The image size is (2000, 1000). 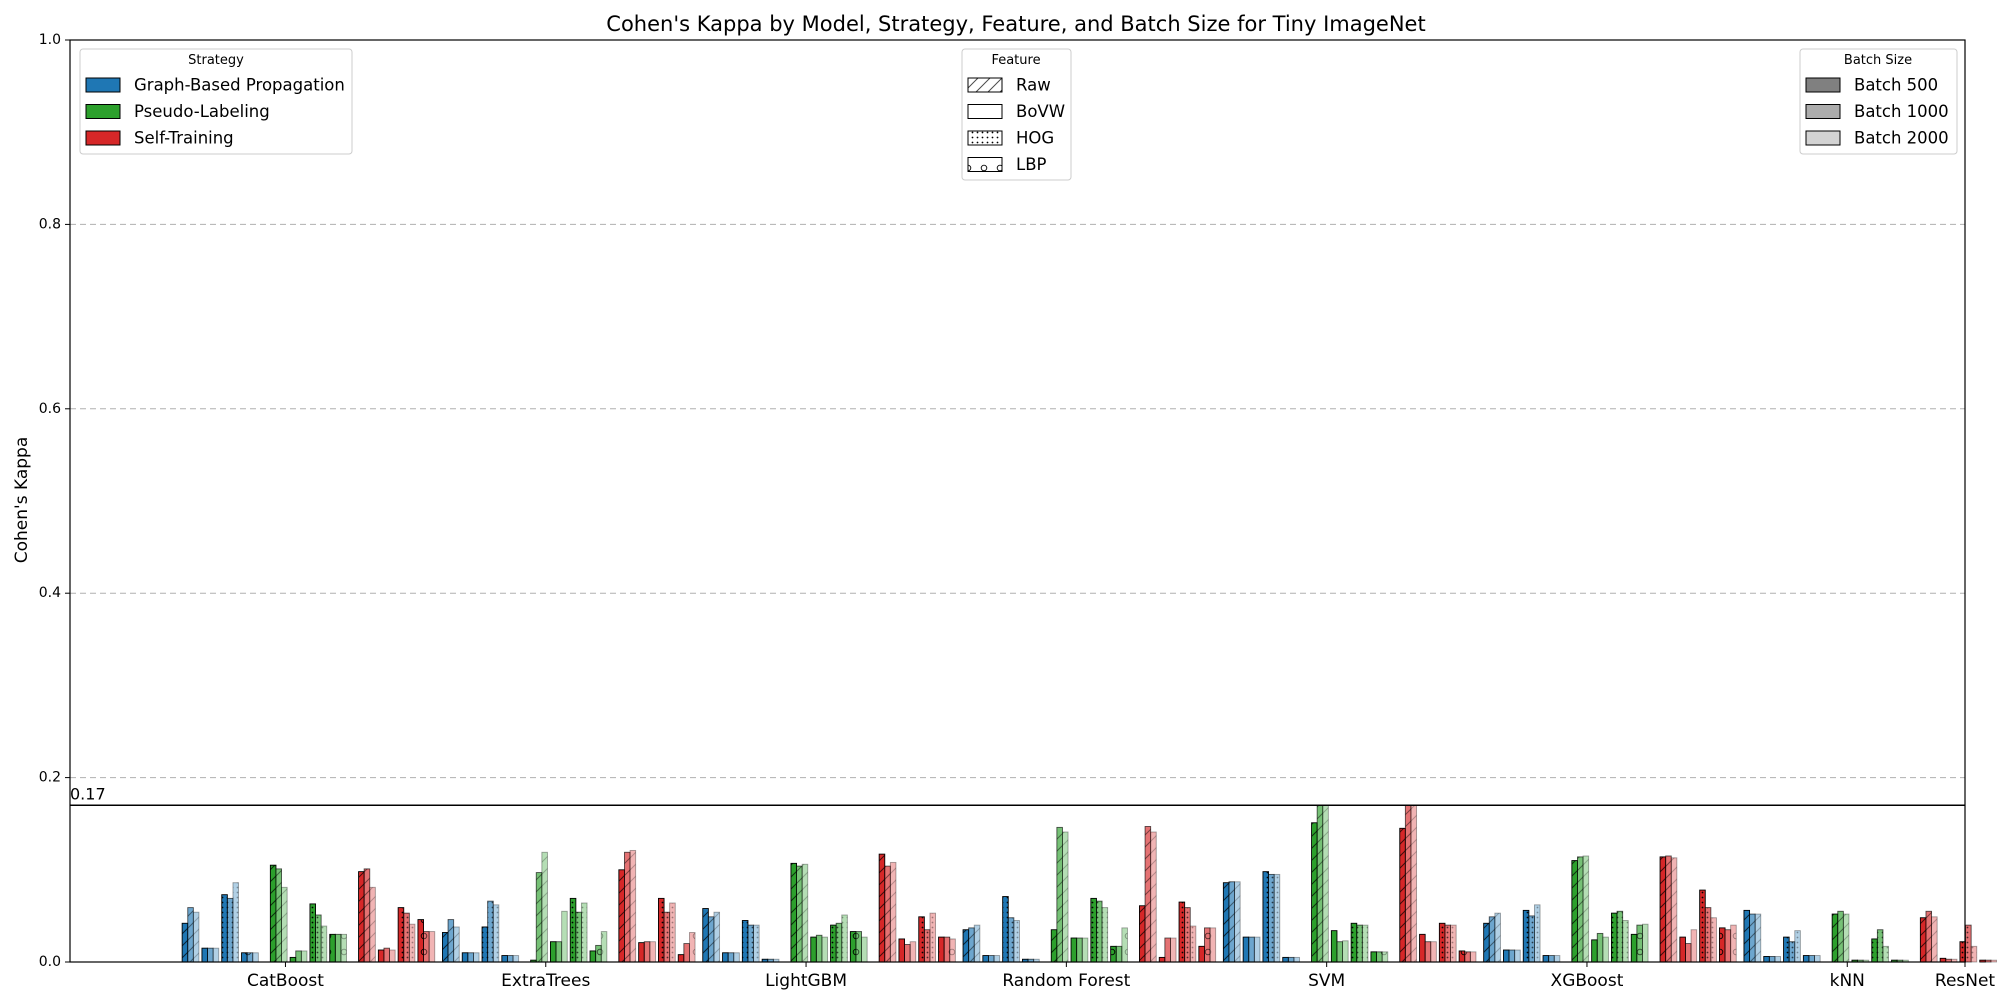 What do you see at coordinates (1009, 85) in the screenshot?
I see `legend-feature-item: Raw` at bounding box center [1009, 85].